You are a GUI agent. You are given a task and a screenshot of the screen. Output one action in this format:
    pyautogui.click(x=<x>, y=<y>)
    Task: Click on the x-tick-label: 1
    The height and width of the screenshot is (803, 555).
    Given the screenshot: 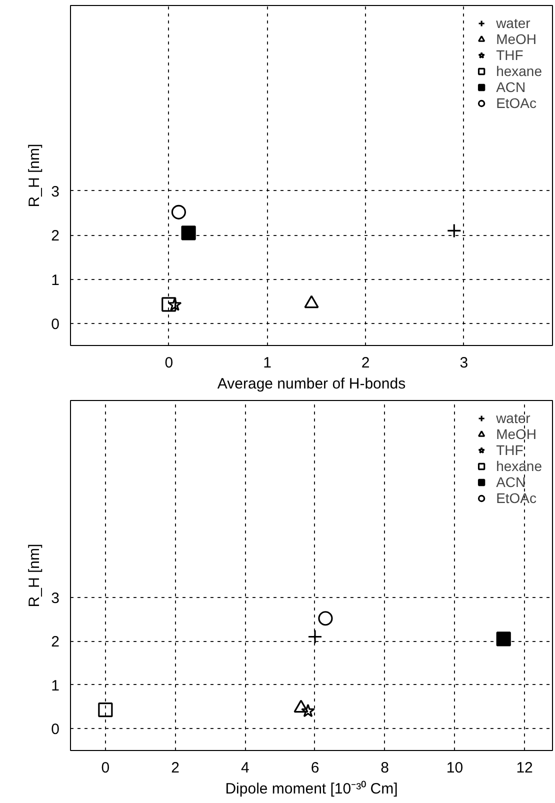 What is the action you would take?
    pyautogui.click(x=267, y=363)
    